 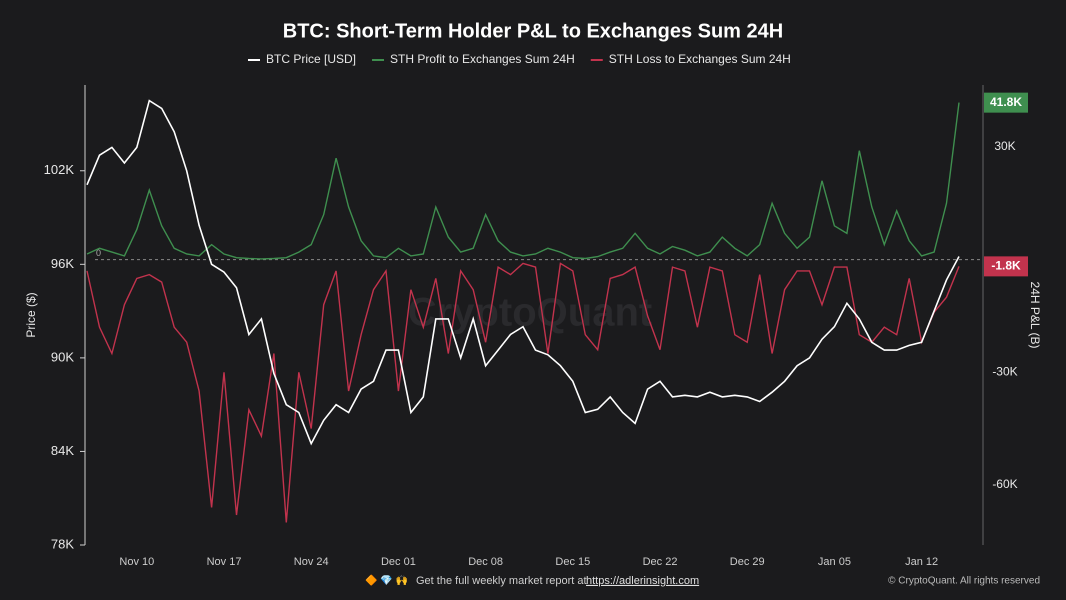 I want to click on y-axis-title: Price ($), so click(x=31, y=314).